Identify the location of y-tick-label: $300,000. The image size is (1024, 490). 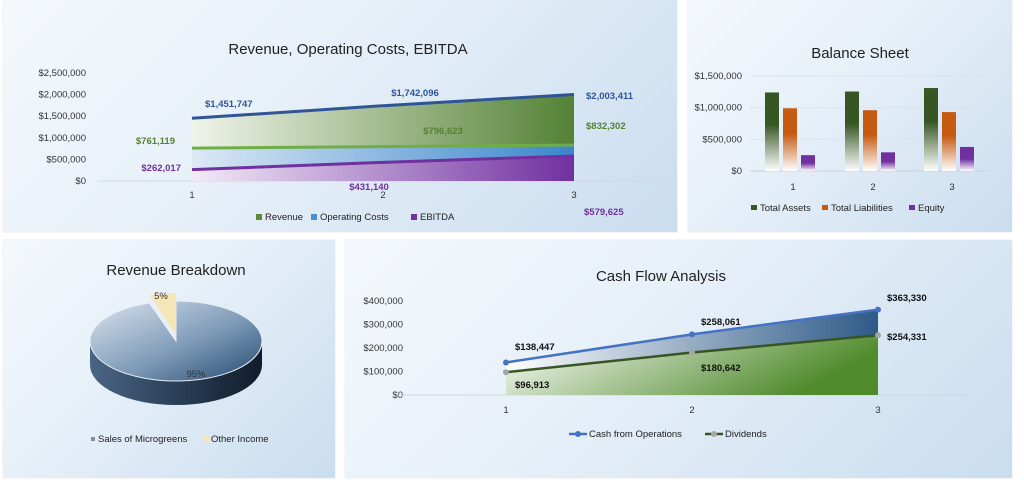
(383, 325).